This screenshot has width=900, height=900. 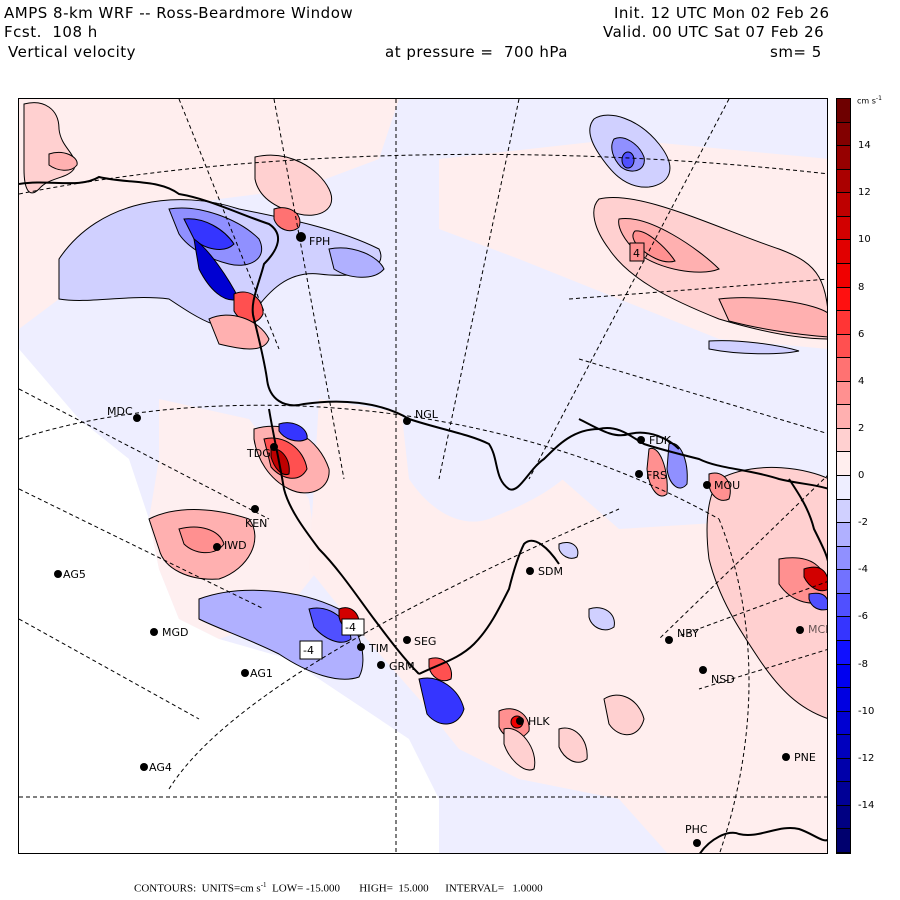 I want to click on station-TIM: TIM, so click(x=372, y=648).